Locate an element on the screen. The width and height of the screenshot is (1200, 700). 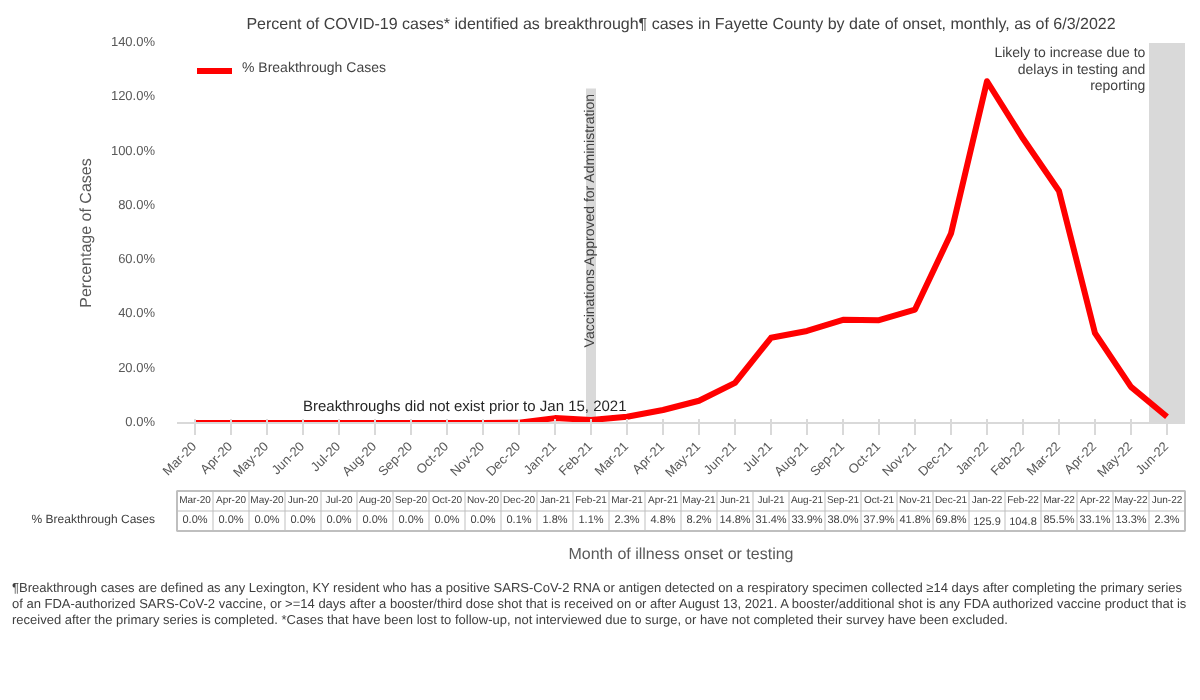
x-axis-title: Month of illness onset or testing is located at coordinates (681, 554).